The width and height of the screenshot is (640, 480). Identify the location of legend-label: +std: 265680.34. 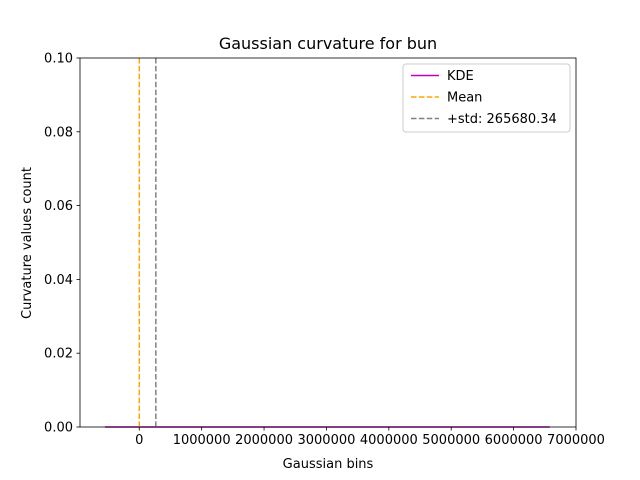
(502, 119).